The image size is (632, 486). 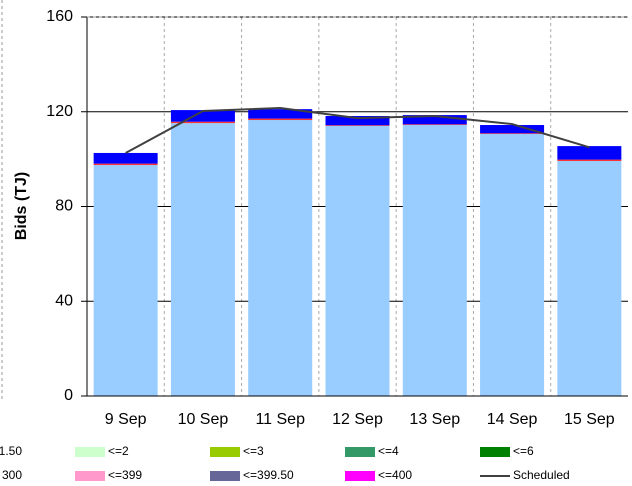 What do you see at coordinates (280, 419) in the screenshot?
I see `x-tick-label: 11 Sep` at bounding box center [280, 419].